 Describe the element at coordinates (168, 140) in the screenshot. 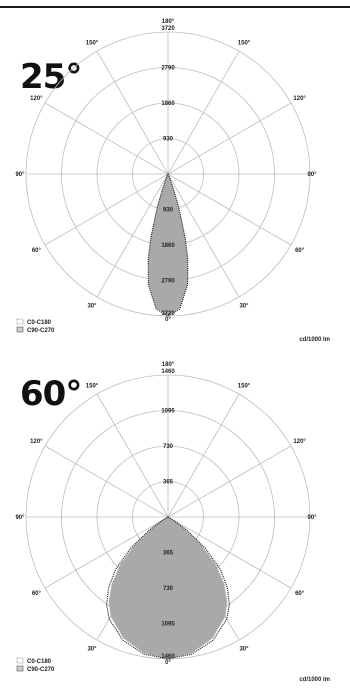

I see `ring-label-upper: 930` at that location.